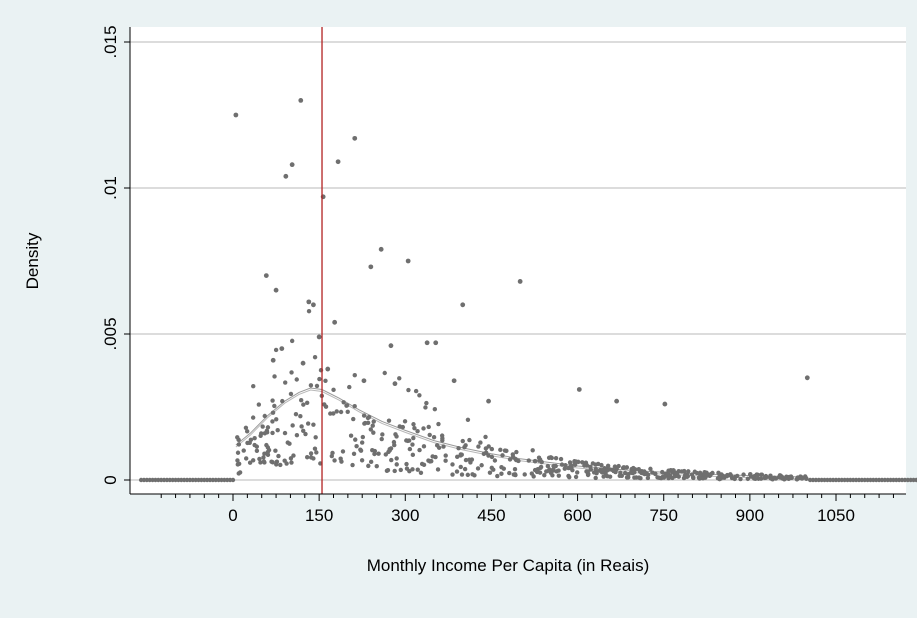 The image size is (917, 618). What do you see at coordinates (110, 188) in the screenshot?
I see `y-tick-label: .01` at bounding box center [110, 188].